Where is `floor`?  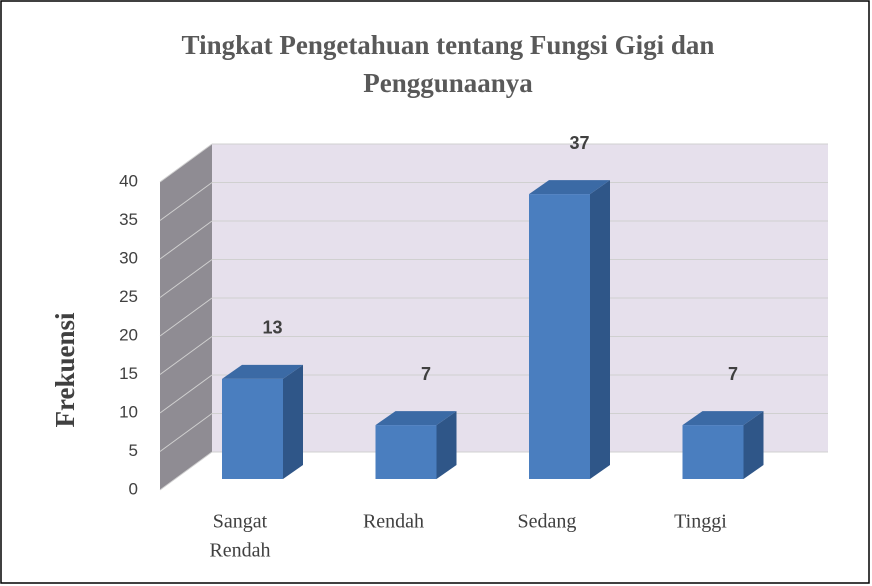
floor is located at coordinates (494, 471).